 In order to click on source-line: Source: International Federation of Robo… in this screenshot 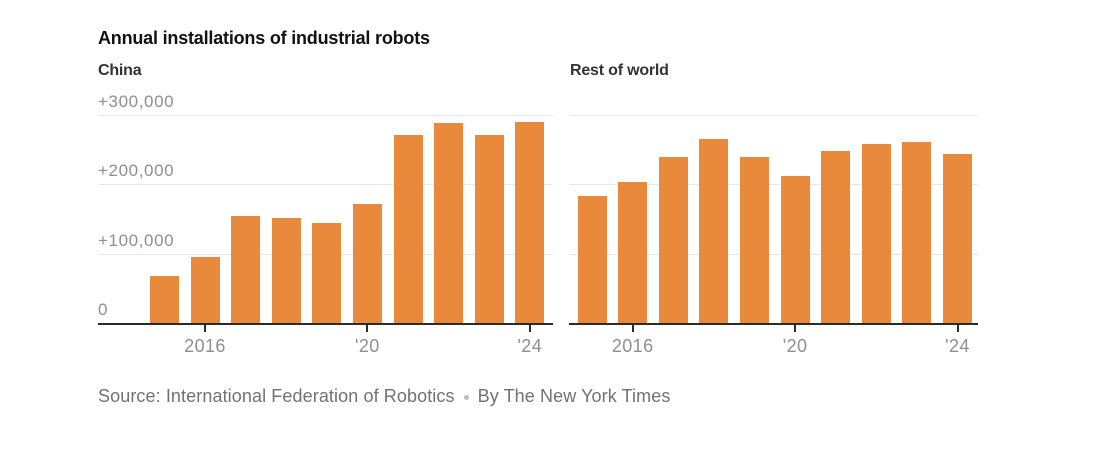, I will do `click(384, 396)`.